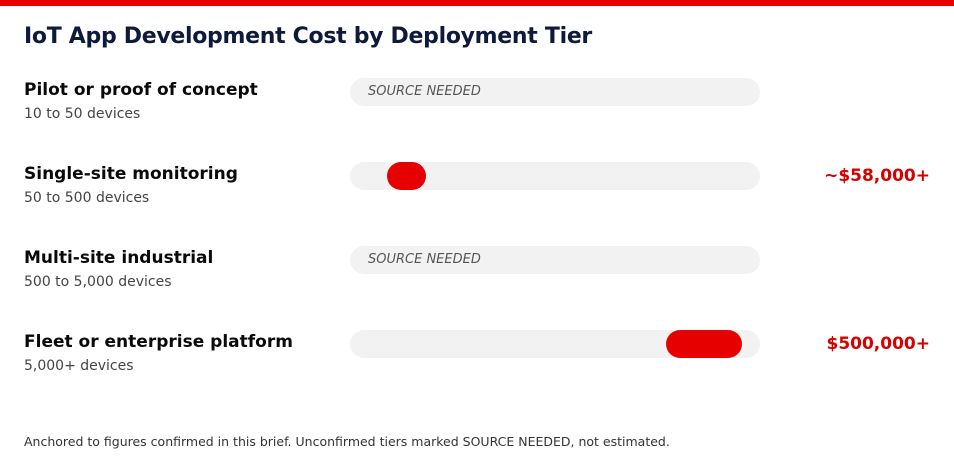 This screenshot has width=954, height=463. Describe the element at coordinates (877, 176) in the screenshot. I see `cost-value-label: ~$58,000+` at that location.